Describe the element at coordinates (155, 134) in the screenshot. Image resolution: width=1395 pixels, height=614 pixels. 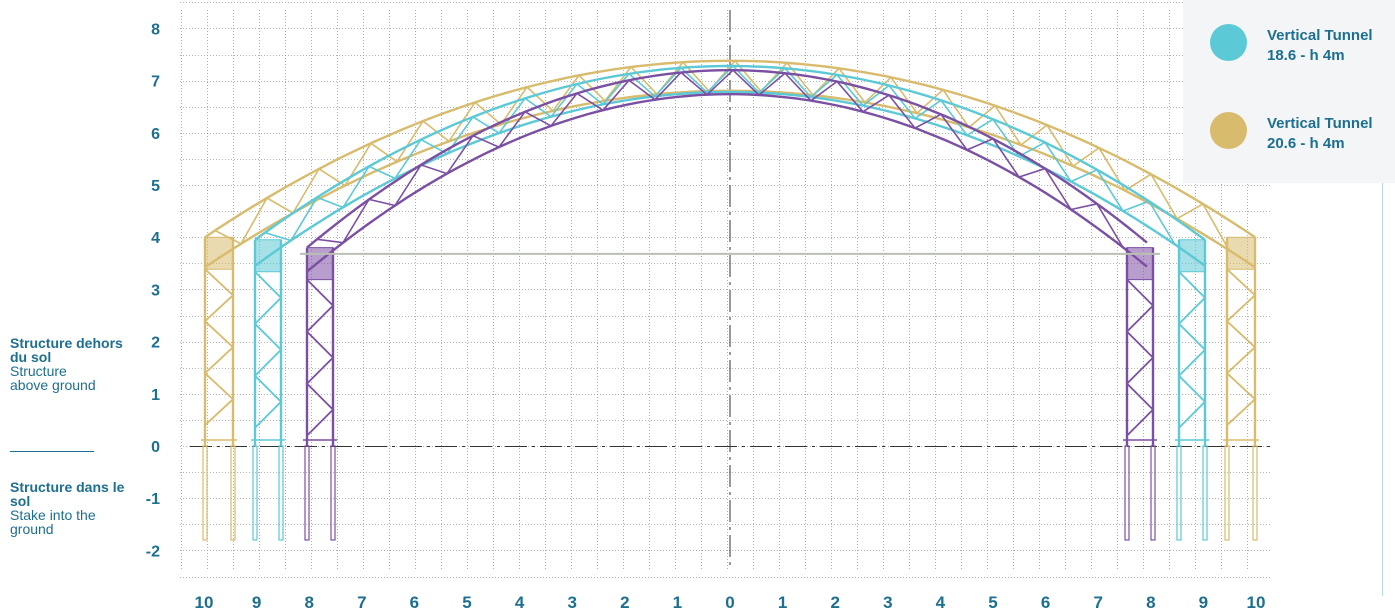
I see `y-tick-label: 6` at that location.